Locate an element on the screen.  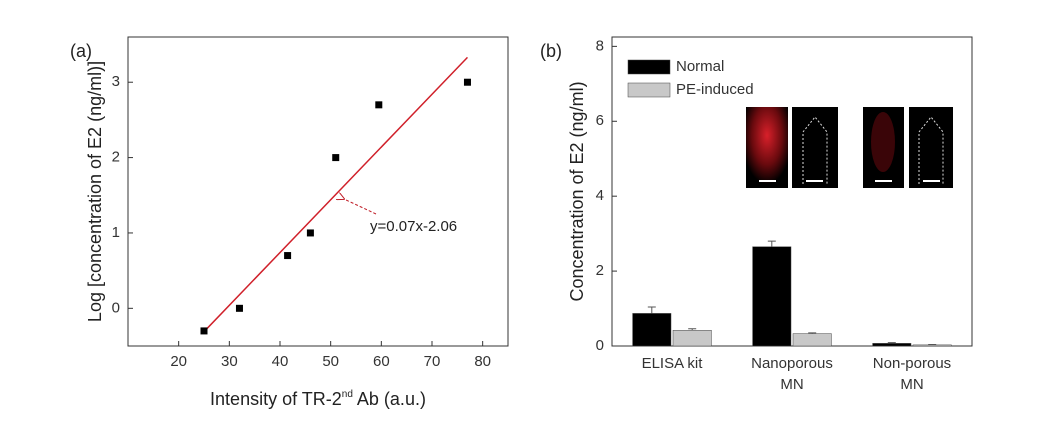
x-tick-label: 40 is located at coordinates (280, 361).